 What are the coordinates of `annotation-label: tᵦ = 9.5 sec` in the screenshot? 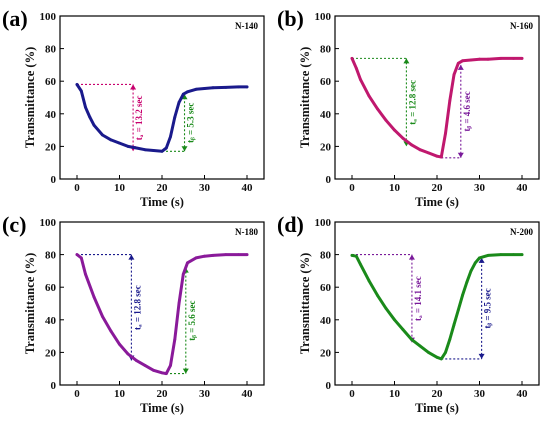 It's located at (488, 308).